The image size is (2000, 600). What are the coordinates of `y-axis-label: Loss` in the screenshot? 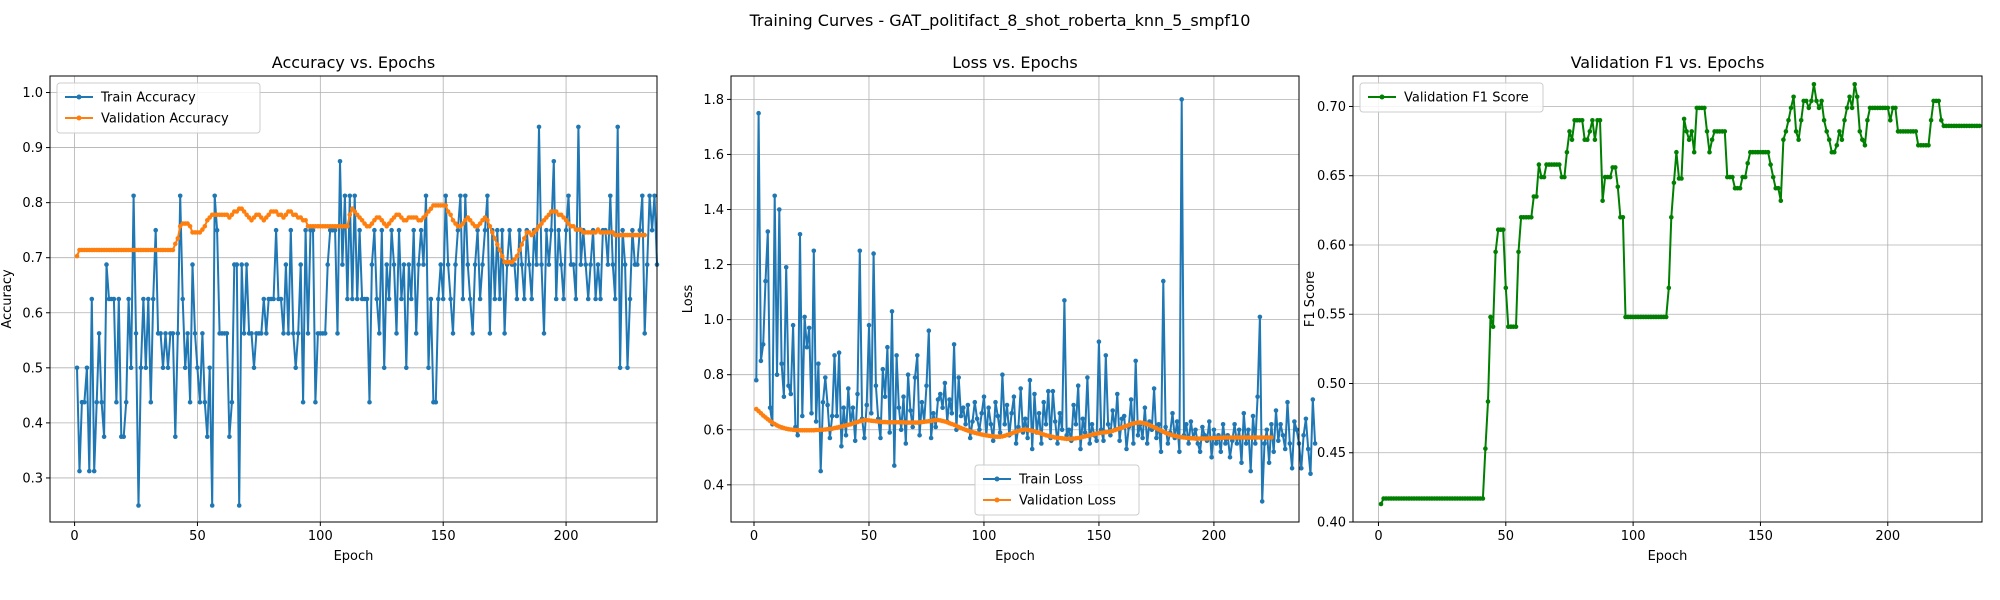 It's located at (688, 299).